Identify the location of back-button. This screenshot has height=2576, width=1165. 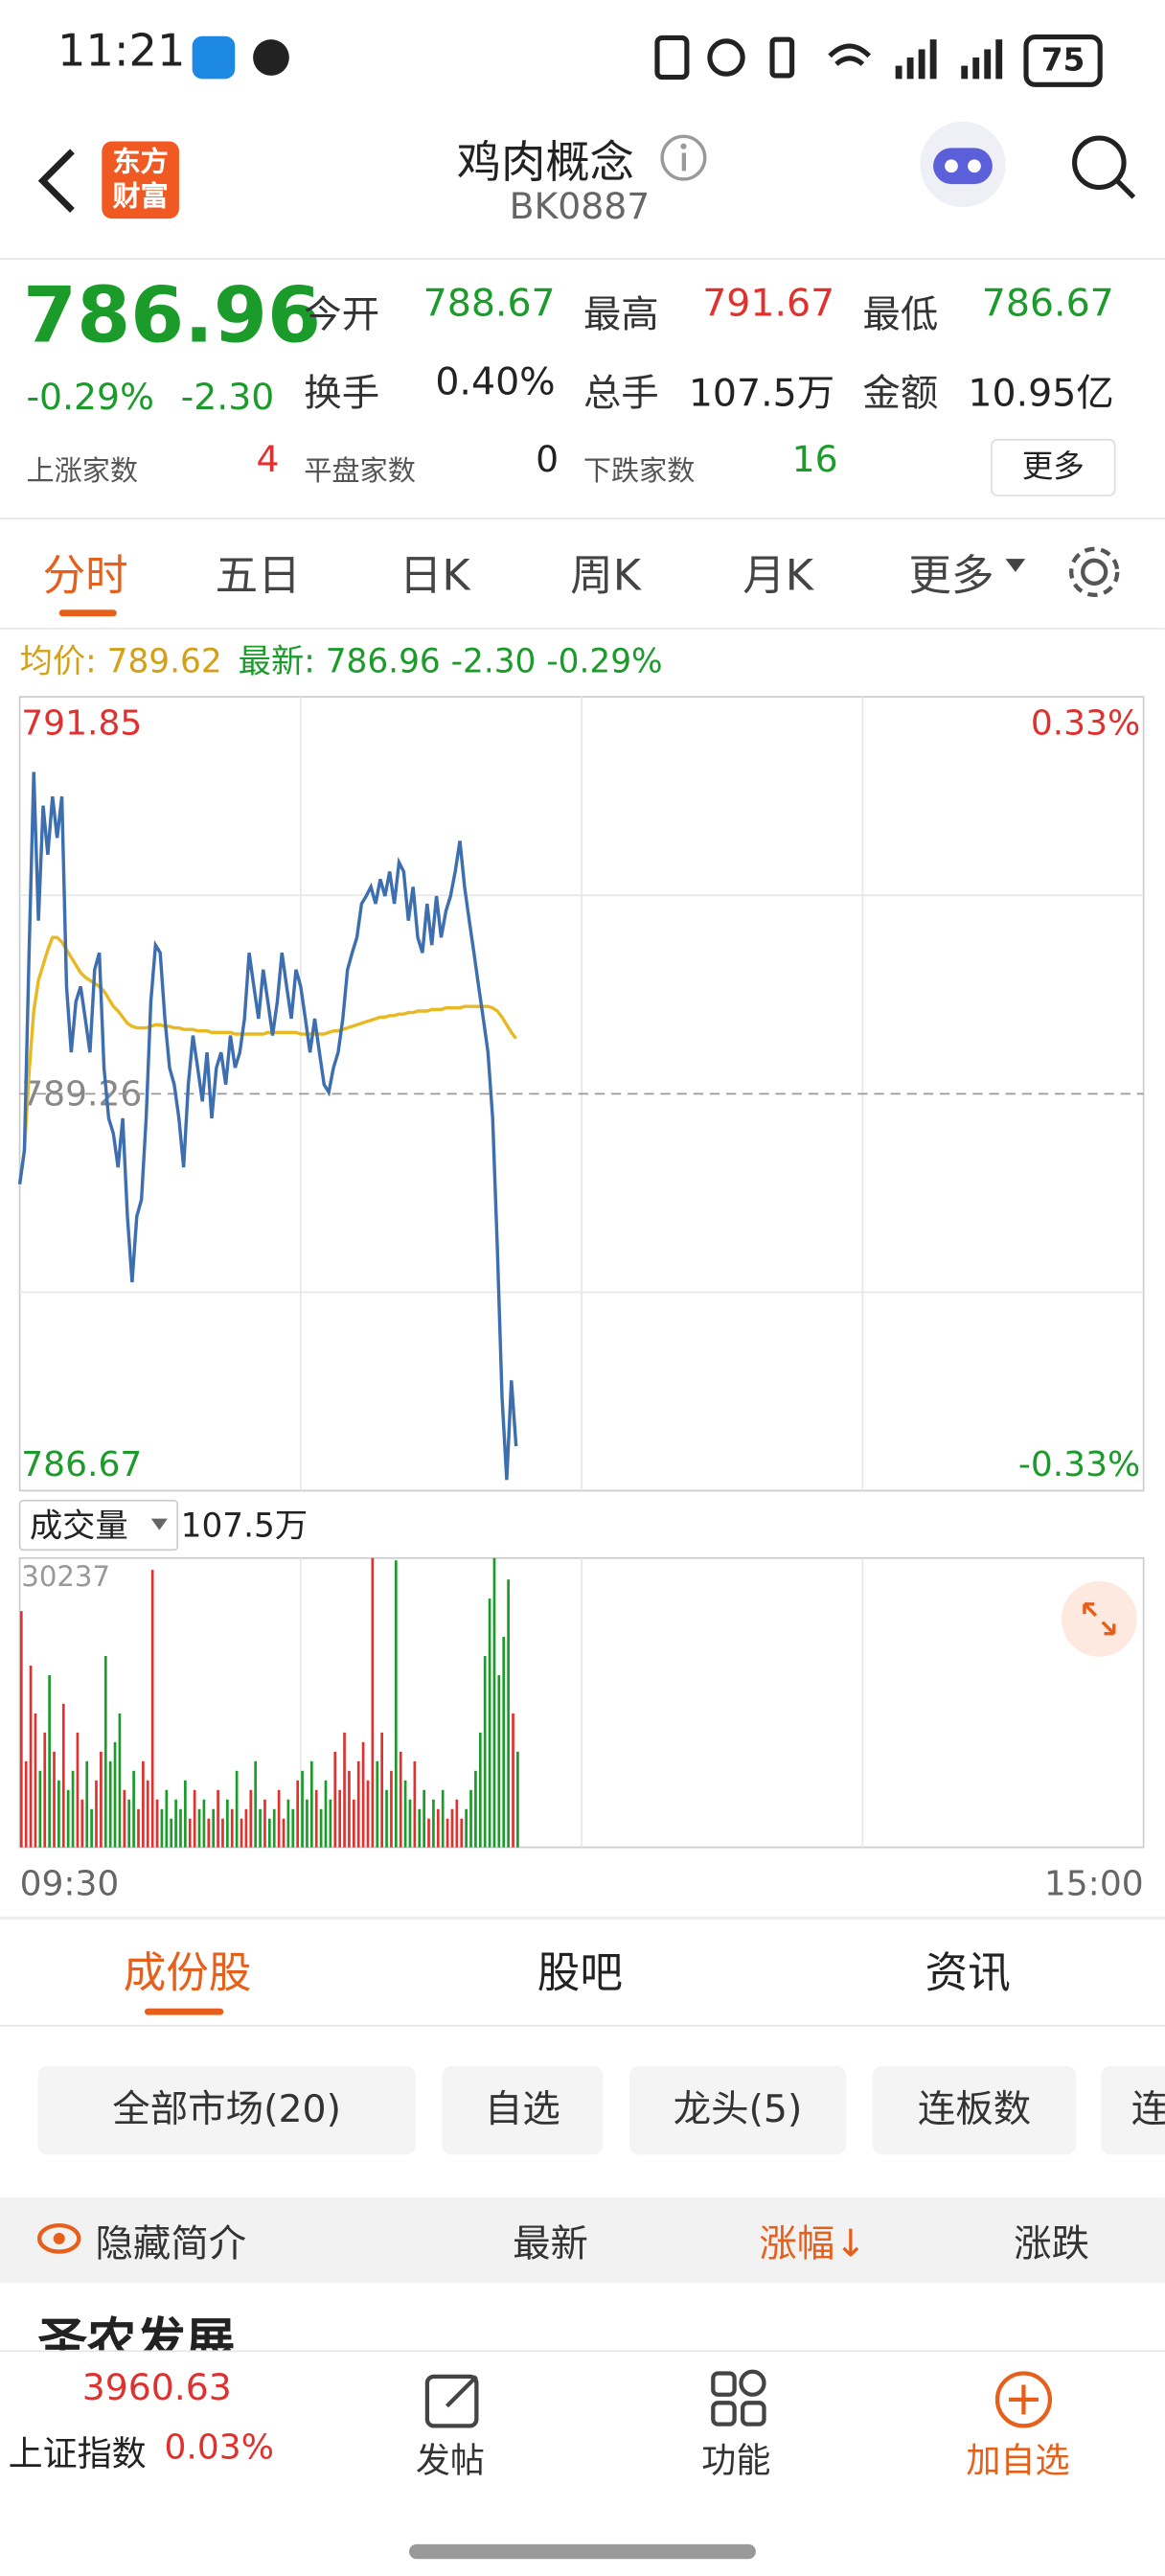
(57, 181).